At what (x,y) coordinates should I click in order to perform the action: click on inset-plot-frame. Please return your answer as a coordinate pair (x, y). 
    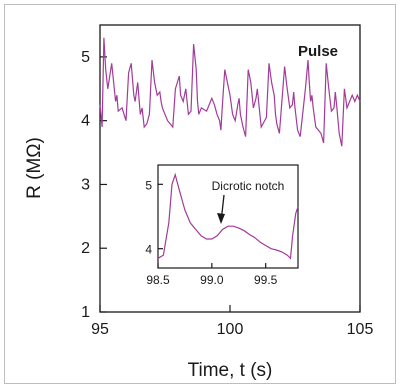
    Looking at the image, I should click on (228, 216).